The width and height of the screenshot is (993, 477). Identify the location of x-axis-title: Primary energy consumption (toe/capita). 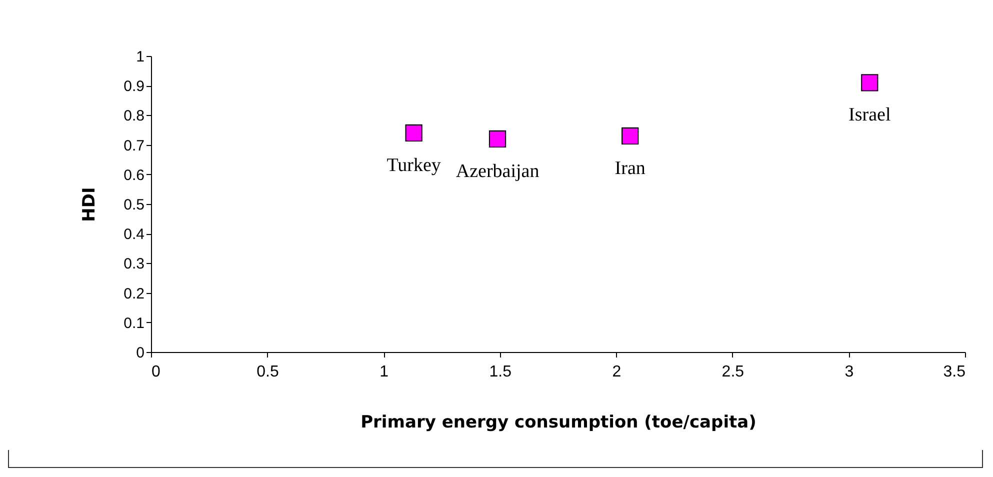
(558, 422).